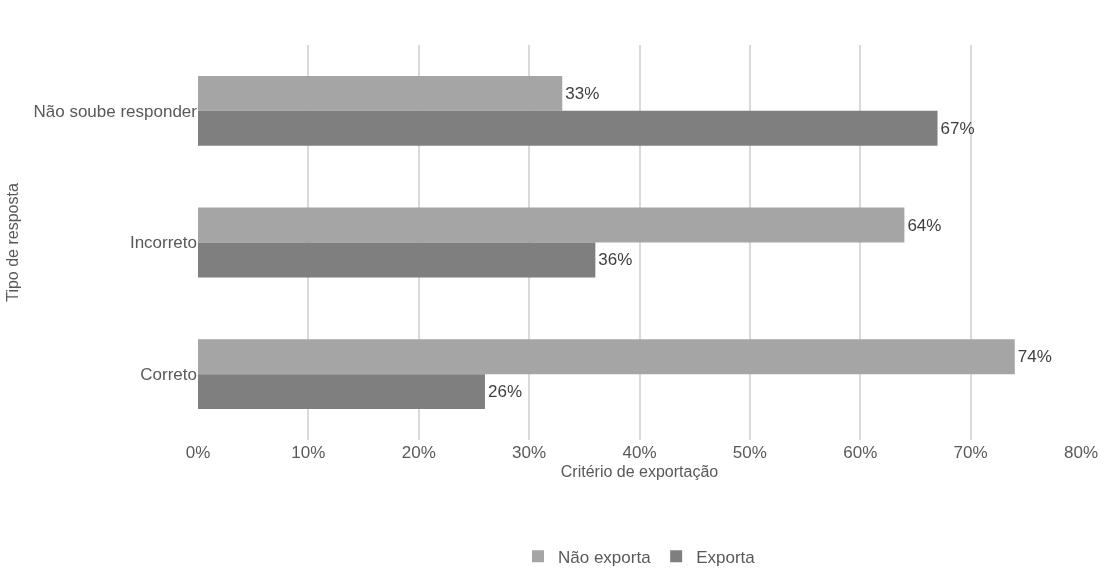 The height and width of the screenshot is (587, 1110). What do you see at coordinates (1034, 357) in the screenshot?
I see `data-label: 74%` at bounding box center [1034, 357].